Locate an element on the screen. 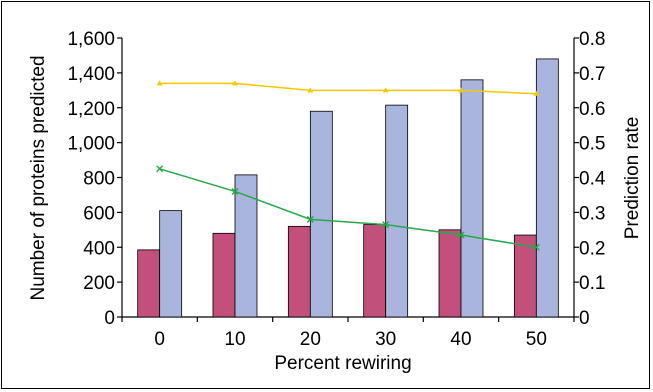 This screenshot has width=653, height=392. y-left-tick-label: 0 is located at coordinates (109, 318).